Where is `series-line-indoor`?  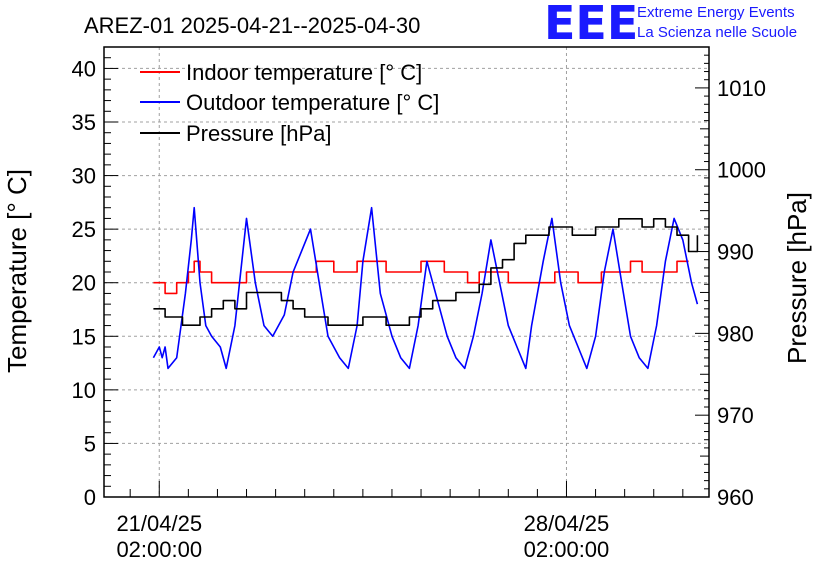
series-line-indoor is located at coordinates (421, 277).